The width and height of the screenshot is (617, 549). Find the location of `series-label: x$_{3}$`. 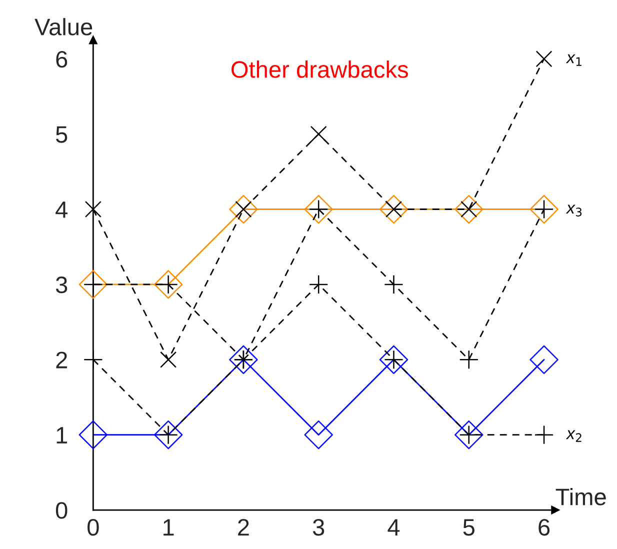

series-label: x$_{3}$ is located at coordinates (574, 210).